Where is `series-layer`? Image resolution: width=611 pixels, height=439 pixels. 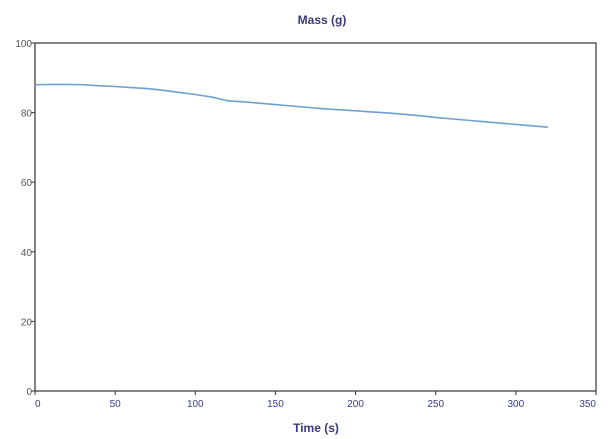 series-layer is located at coordinates (291, 106).